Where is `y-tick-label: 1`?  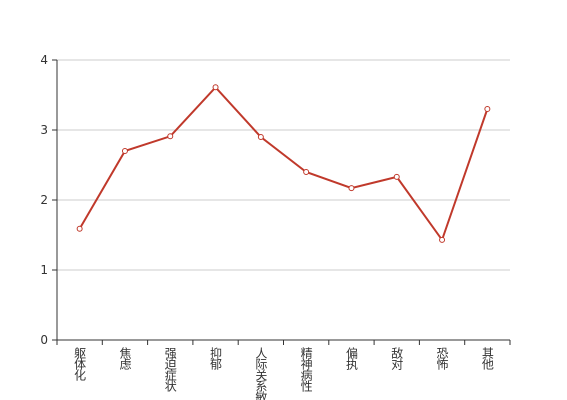
y-tick-label: 1 is located at coordinates (44, 270).